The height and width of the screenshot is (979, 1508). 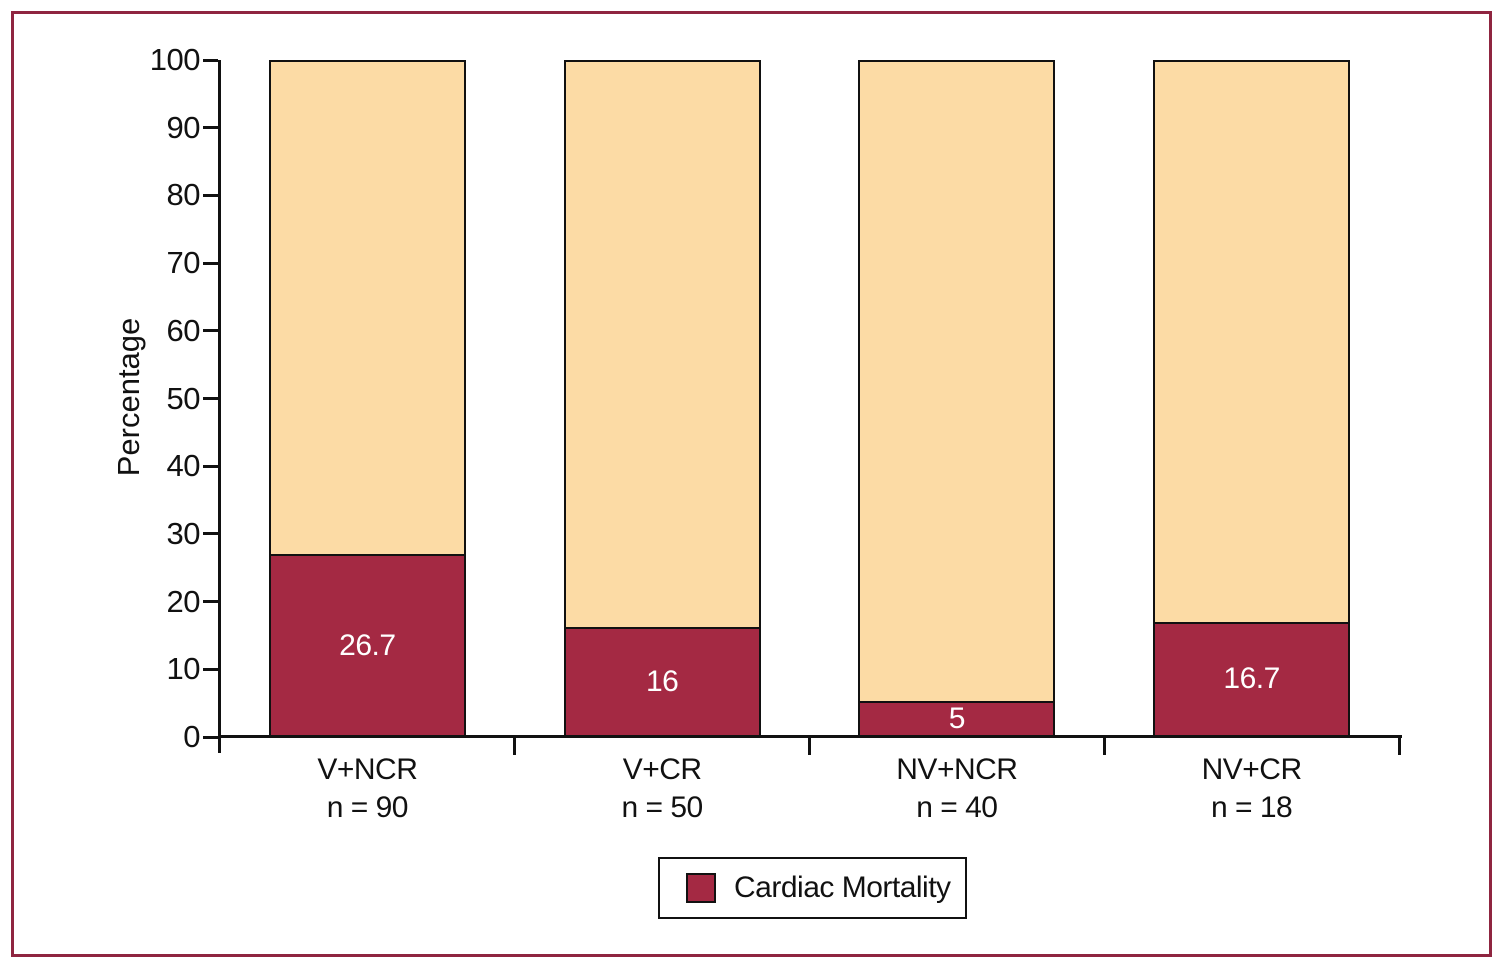 I want to click on y-tick-label: 50, so click(x=183, y=398).